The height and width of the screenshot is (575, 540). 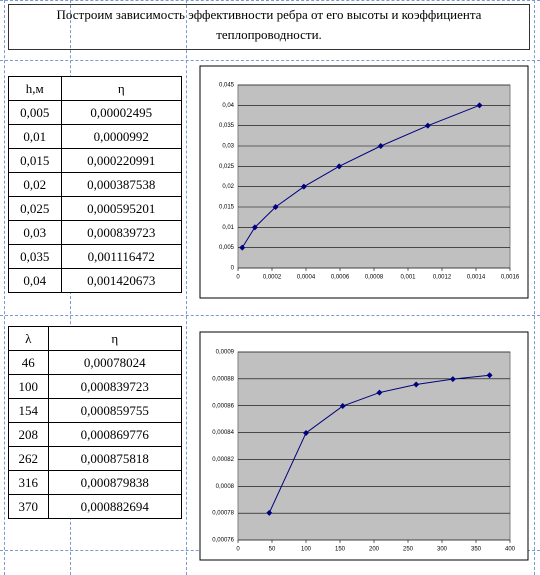 What do you see at coordinates (272, 278) in the screenshot?
I see `x-tick-label: 0,0002` at bounding box center [272, 278].